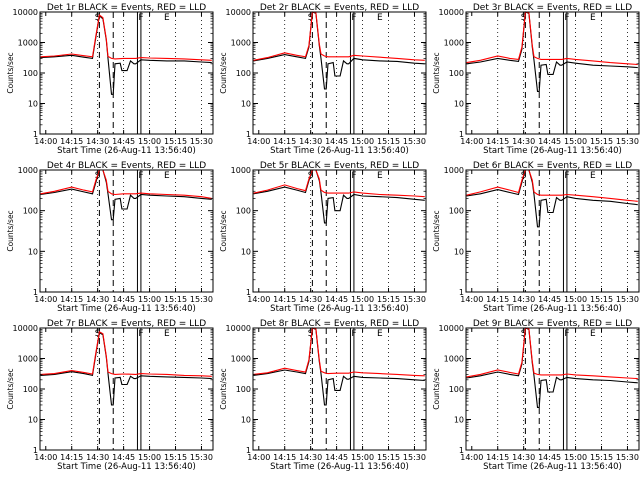  I want to click on panel-title: Det 9r BLACK = Events, RED = LLD, so click(552, 324).